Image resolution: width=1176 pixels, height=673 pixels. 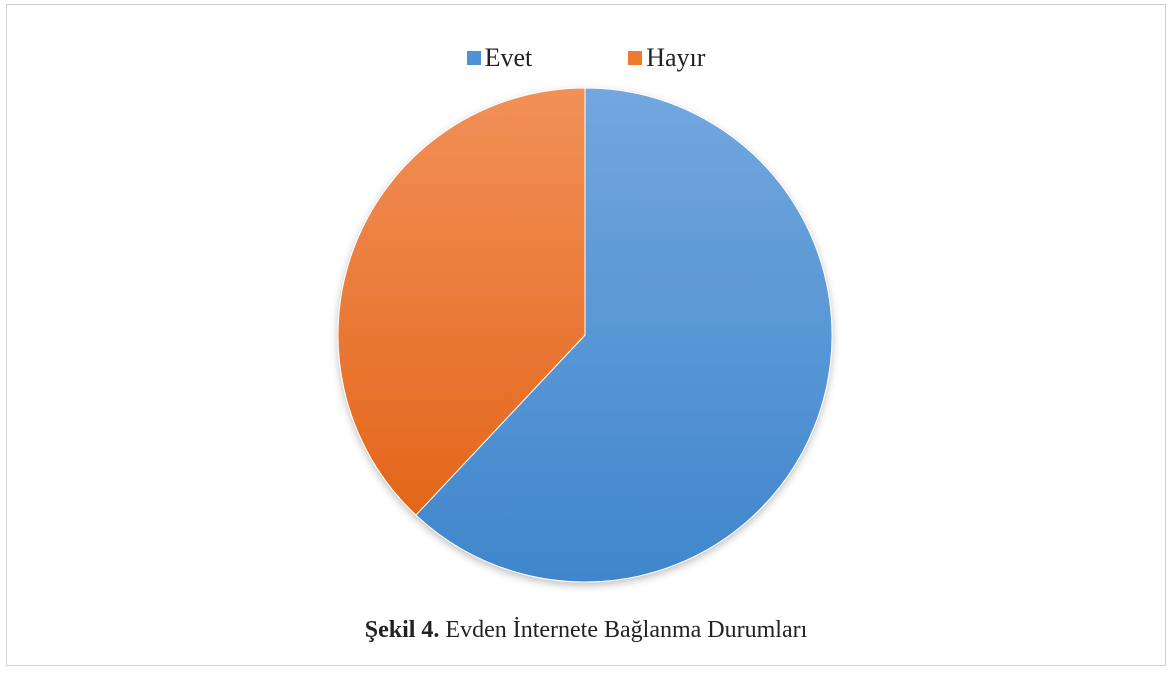 I want to click on legend-entry-evet: Evet, so click(x=499, y=58).